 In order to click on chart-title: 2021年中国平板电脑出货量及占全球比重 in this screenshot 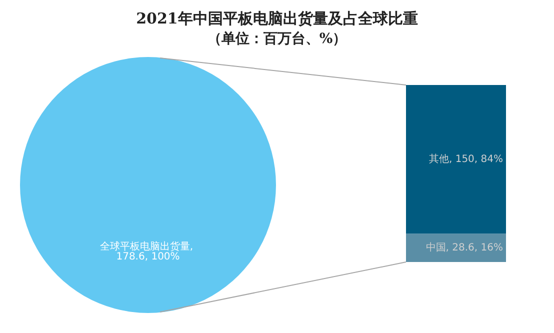, I will do `click(277, 19)`.